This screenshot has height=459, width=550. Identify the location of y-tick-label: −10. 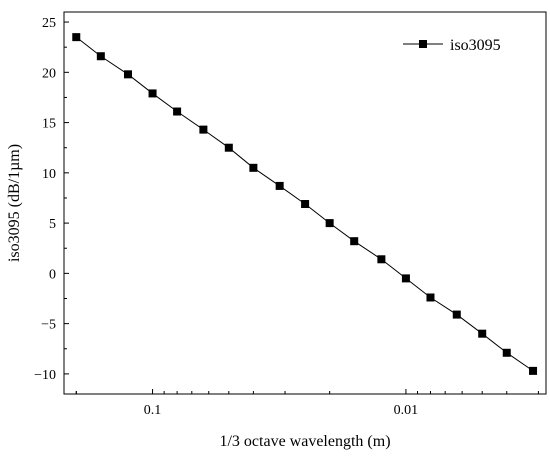
(45, 375).